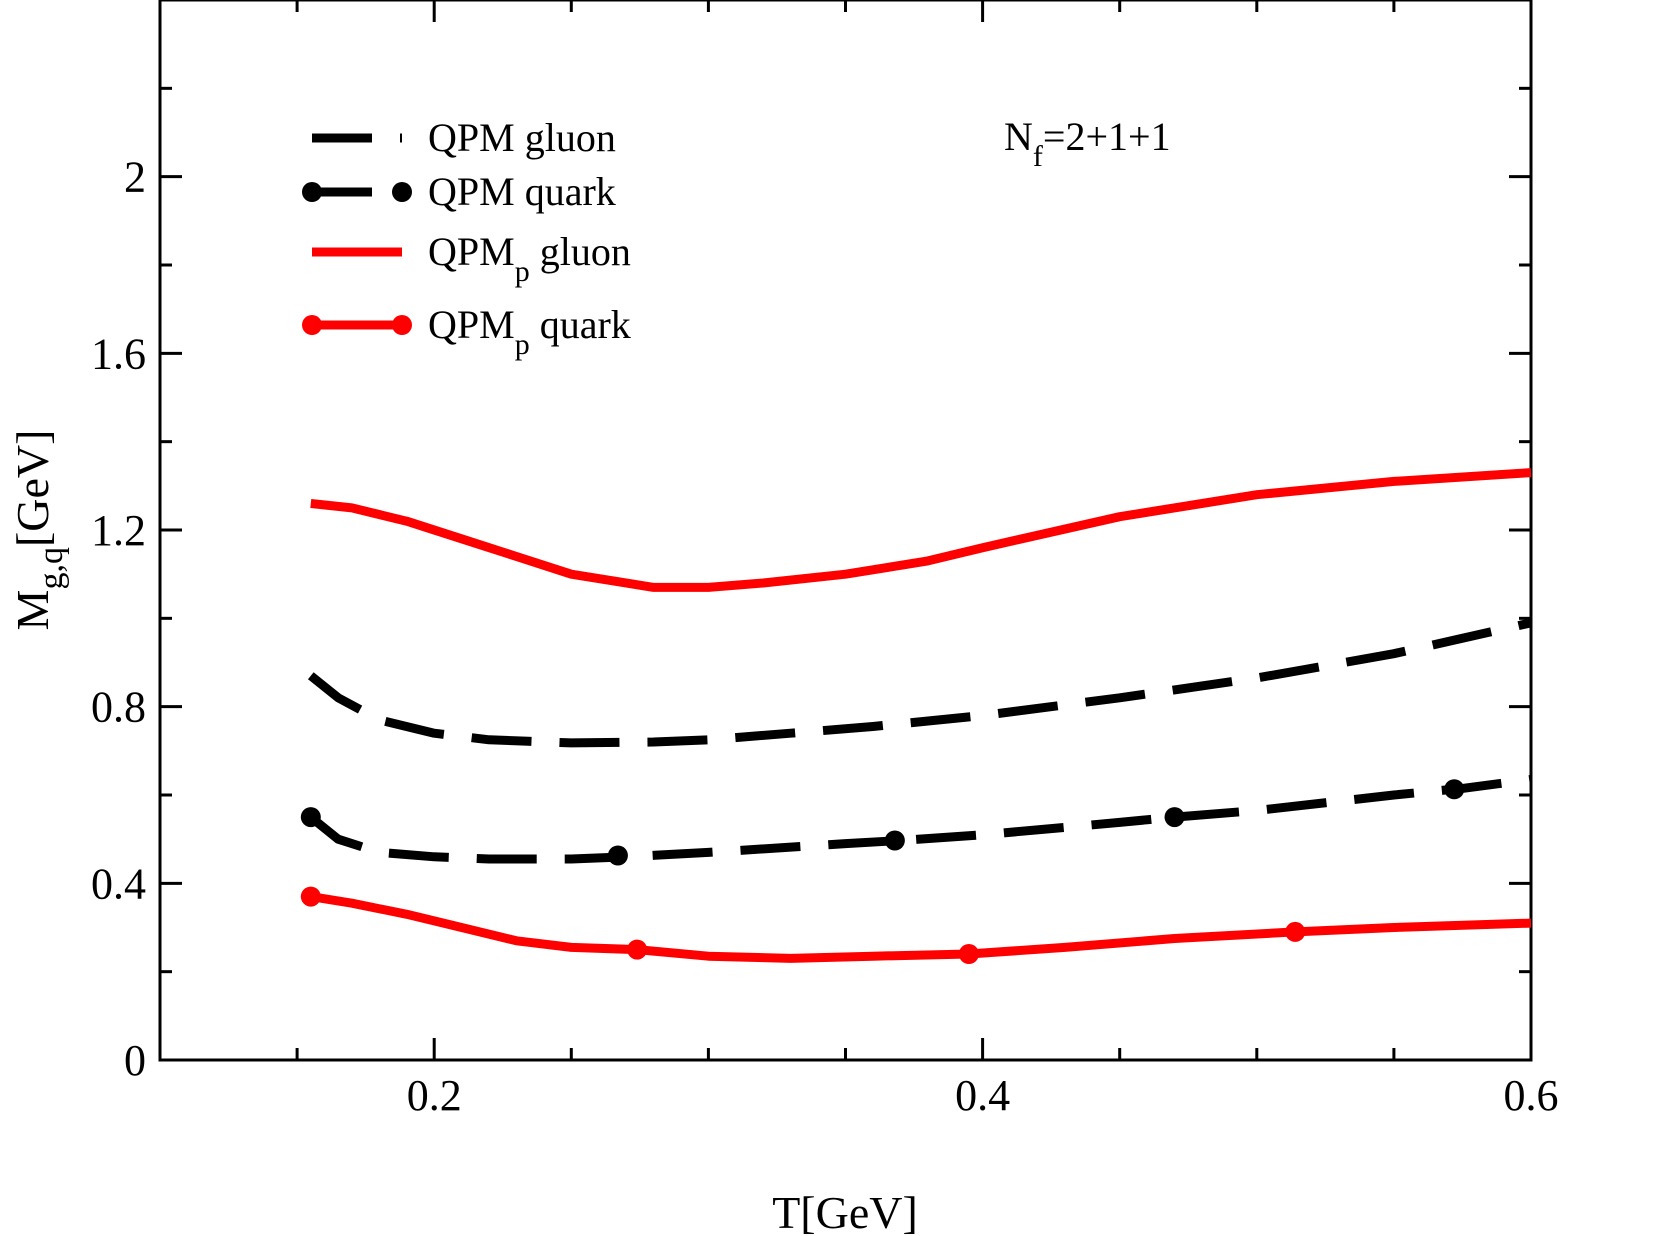  Describe the element at coordinates (919, 819) in the screenshot. I see `series-line-qpm-quark` at that location.